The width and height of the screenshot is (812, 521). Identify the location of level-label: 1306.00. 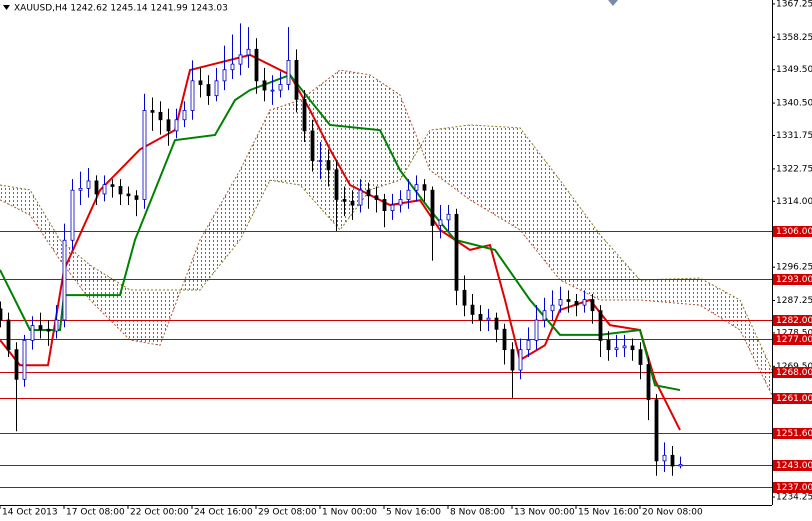
(794, 232).